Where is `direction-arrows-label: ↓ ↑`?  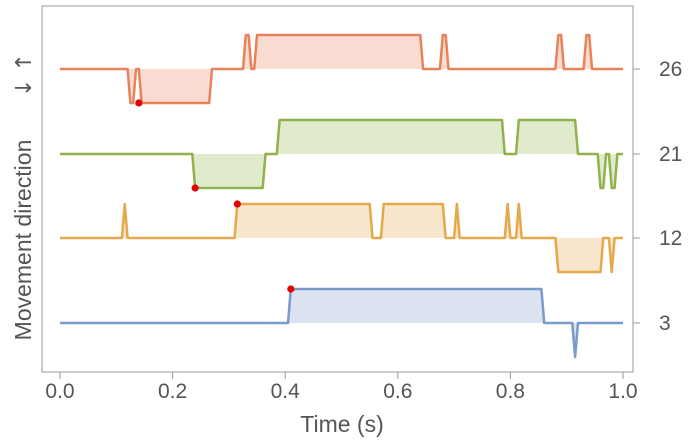
direction-arrows-label: ↓ ↑ is located at coordinates (24, 75).